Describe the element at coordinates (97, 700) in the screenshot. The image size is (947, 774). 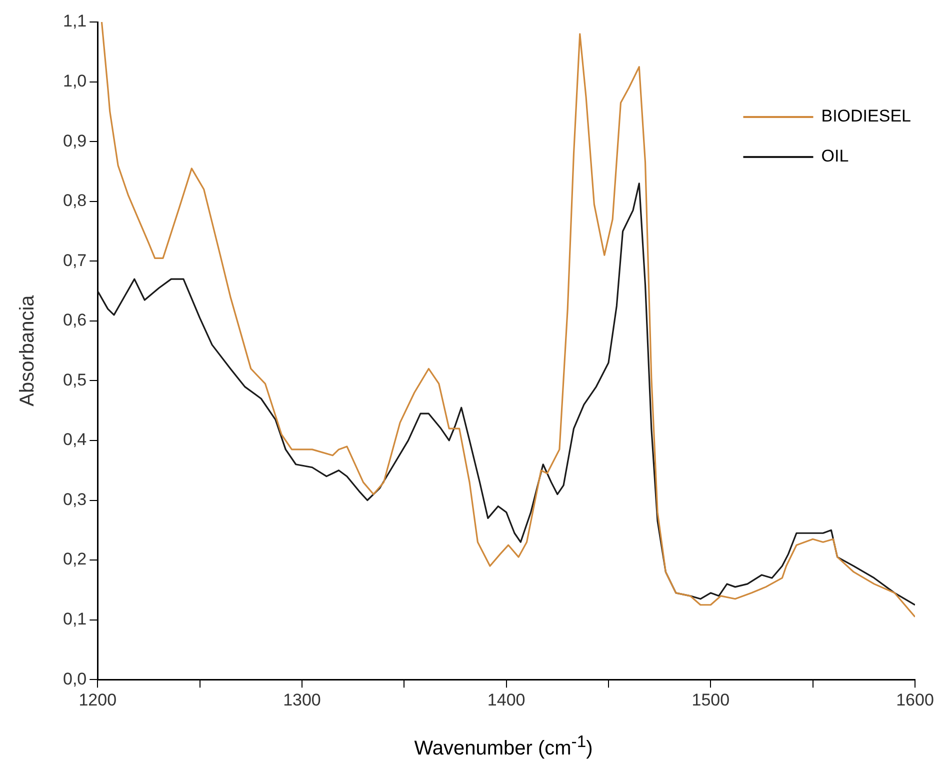
I see `x-tick-label: 1200` at that location.